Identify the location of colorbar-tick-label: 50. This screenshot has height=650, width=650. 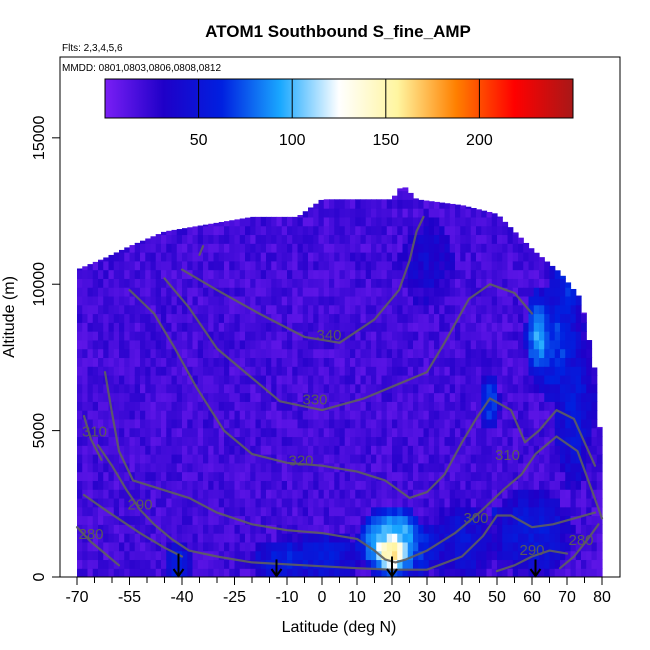
(199, 140).